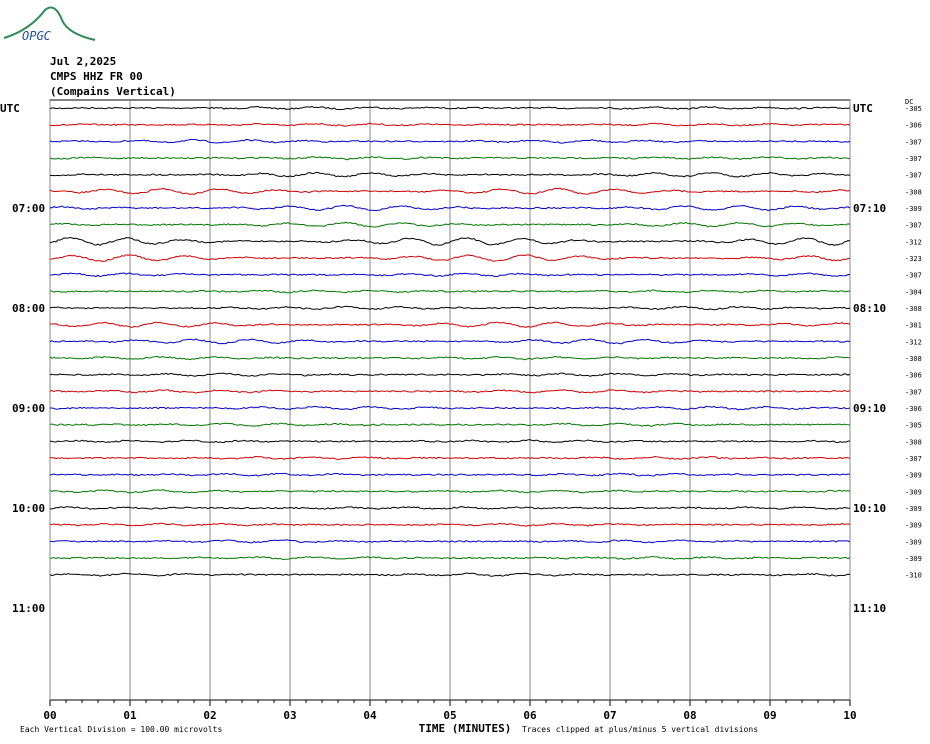 This screenshot has height=744, width=930. Describe the element at coordinates (869, 308) in the screenshot. I see `time-label-right: 08:10` at that location.